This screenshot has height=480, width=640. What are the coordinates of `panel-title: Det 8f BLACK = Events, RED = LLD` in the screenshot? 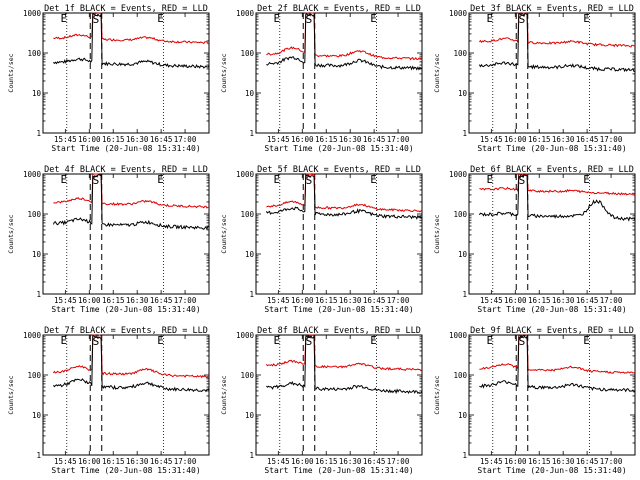 It's located at (339, 331).